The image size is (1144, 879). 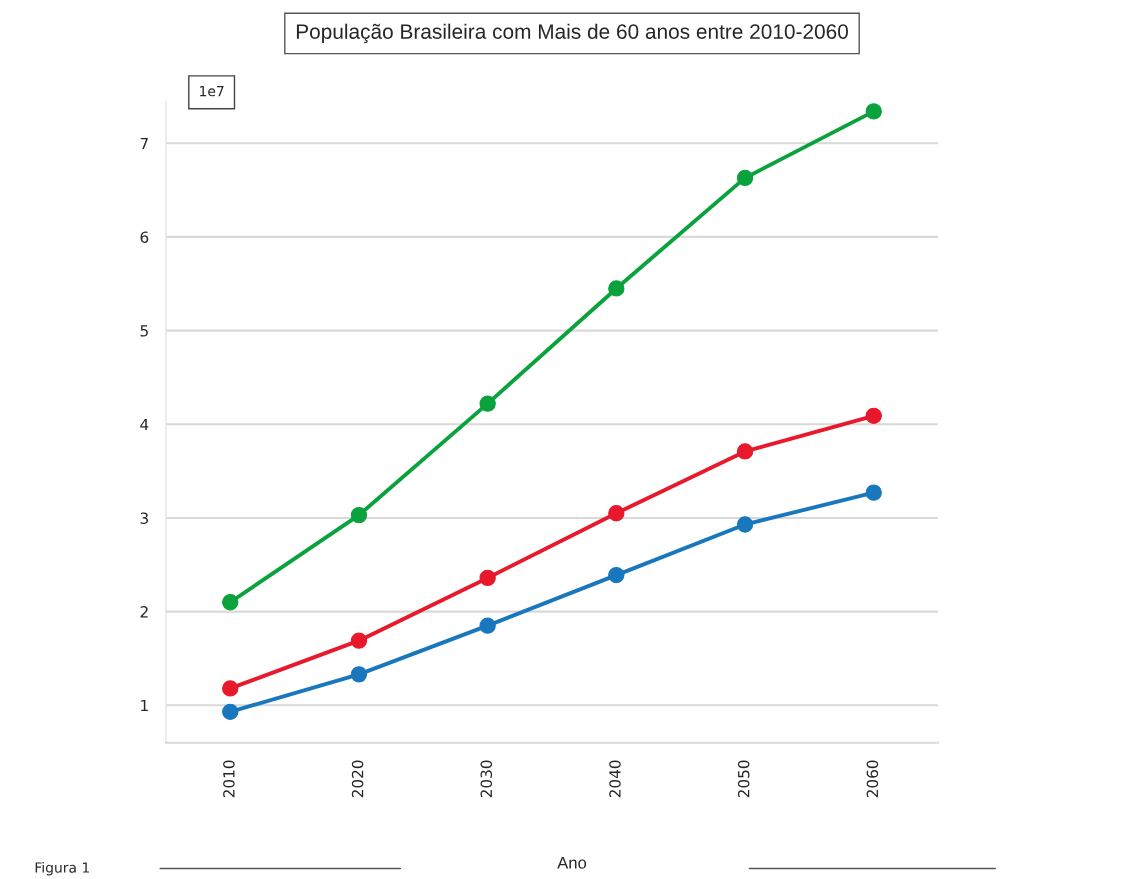 What do you see at coordinates (144, 518) in the screenshot?
I see `y-tick-label: 3` at bounding box center [144, 518].